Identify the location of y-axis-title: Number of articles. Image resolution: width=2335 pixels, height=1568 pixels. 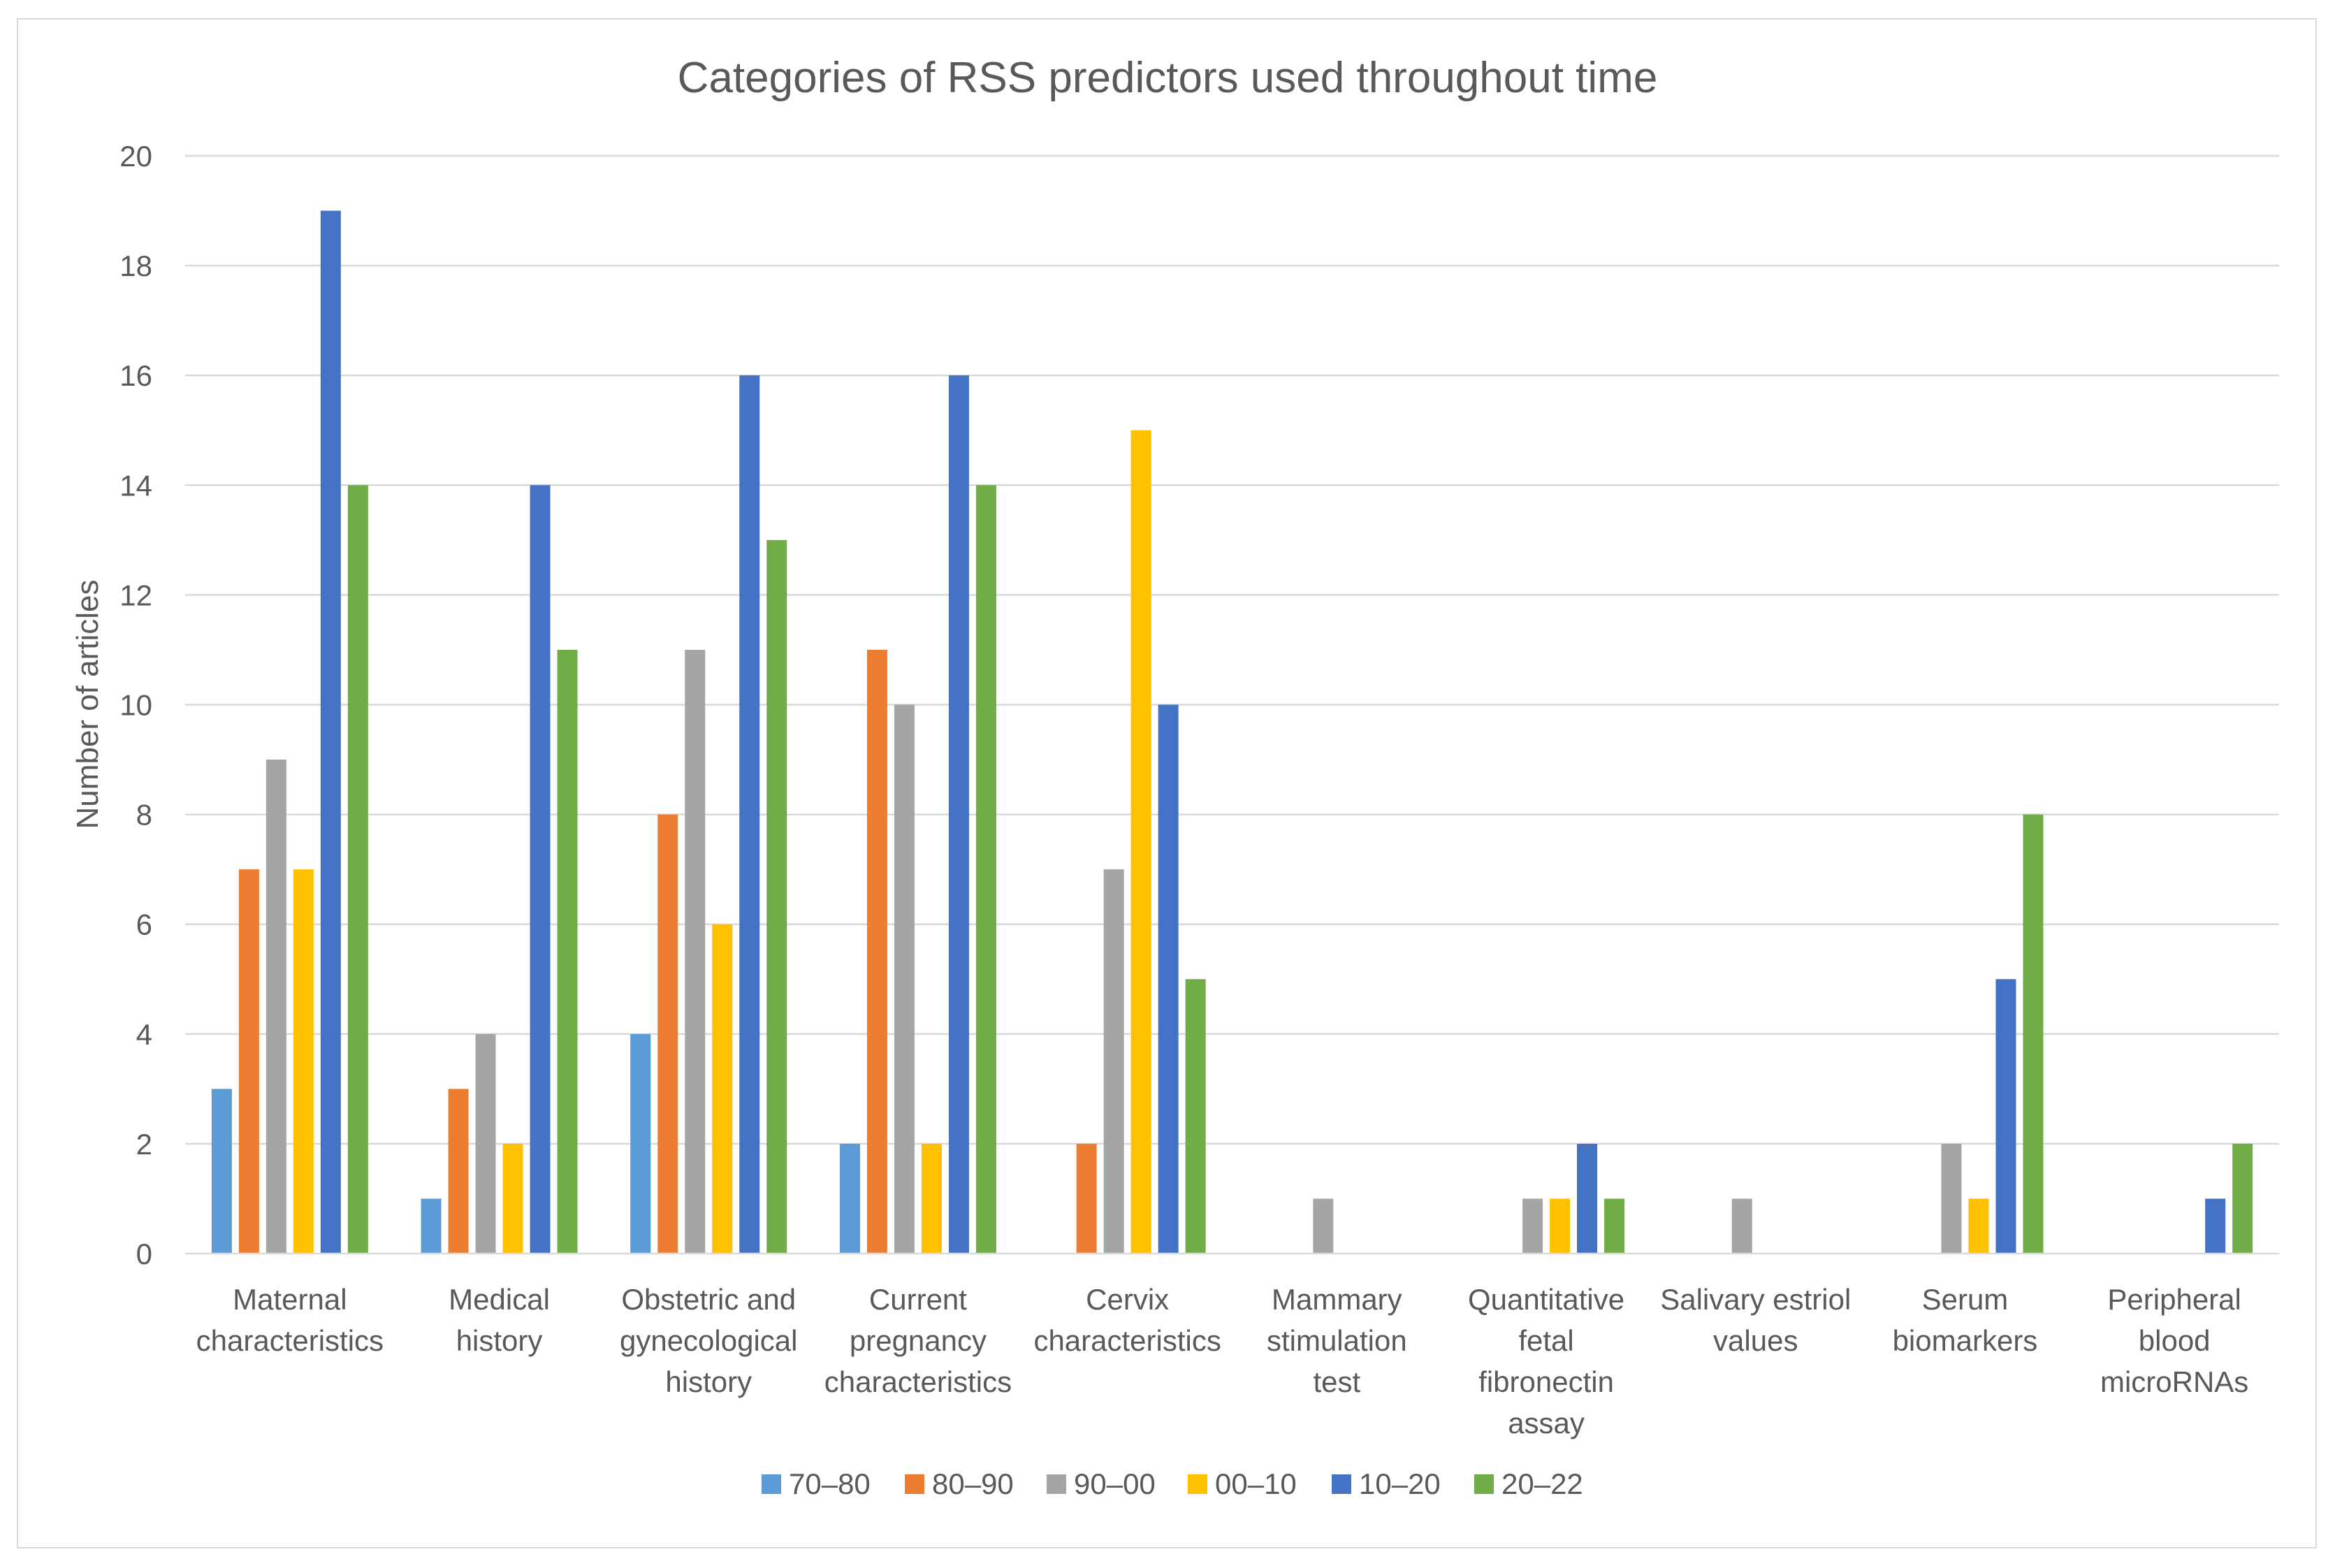
(88, 704).